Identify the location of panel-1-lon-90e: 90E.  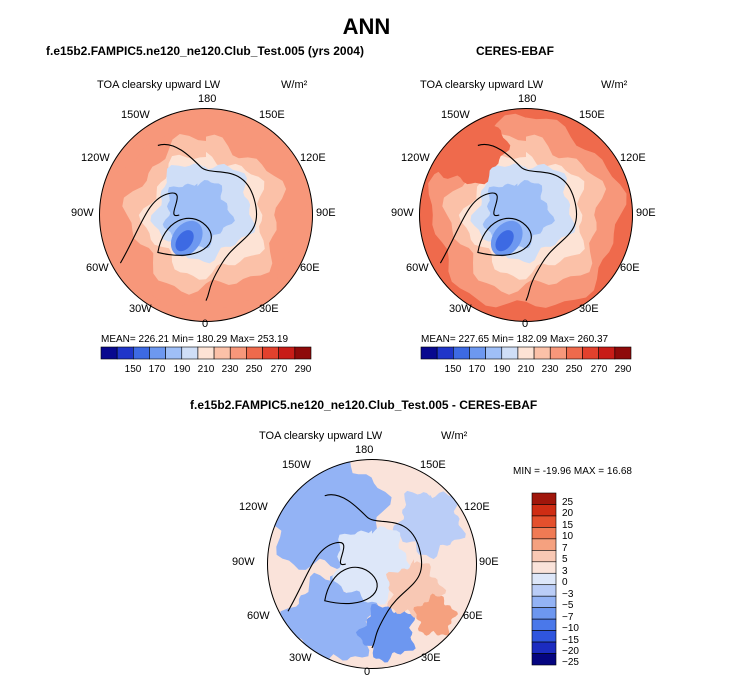
(326, 213).